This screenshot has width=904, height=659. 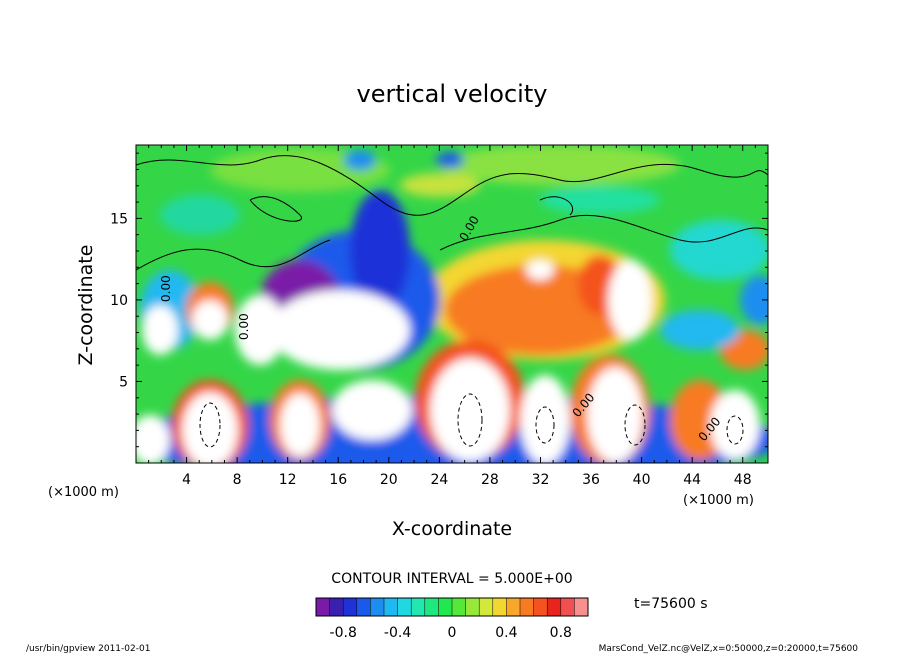 What do you see at coordinates (343, 633) in the screenshot?
I see `colorbar-tick-label: -0.8` at bounding box center [343, 633].